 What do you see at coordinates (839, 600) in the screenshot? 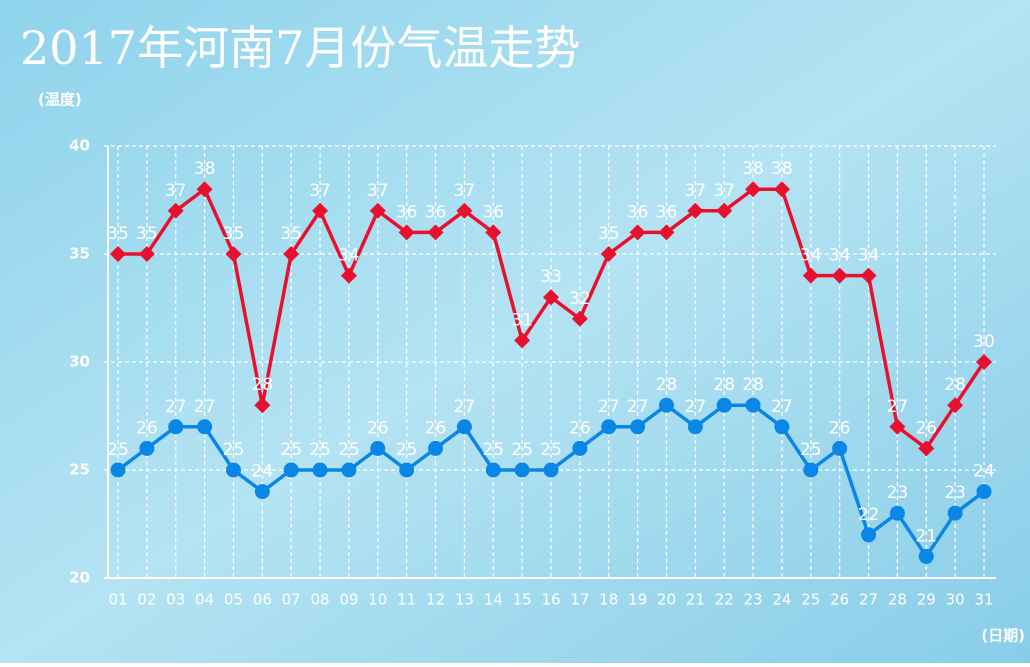
I see `x-tick-label: 26` at bounding box center [839, 600].